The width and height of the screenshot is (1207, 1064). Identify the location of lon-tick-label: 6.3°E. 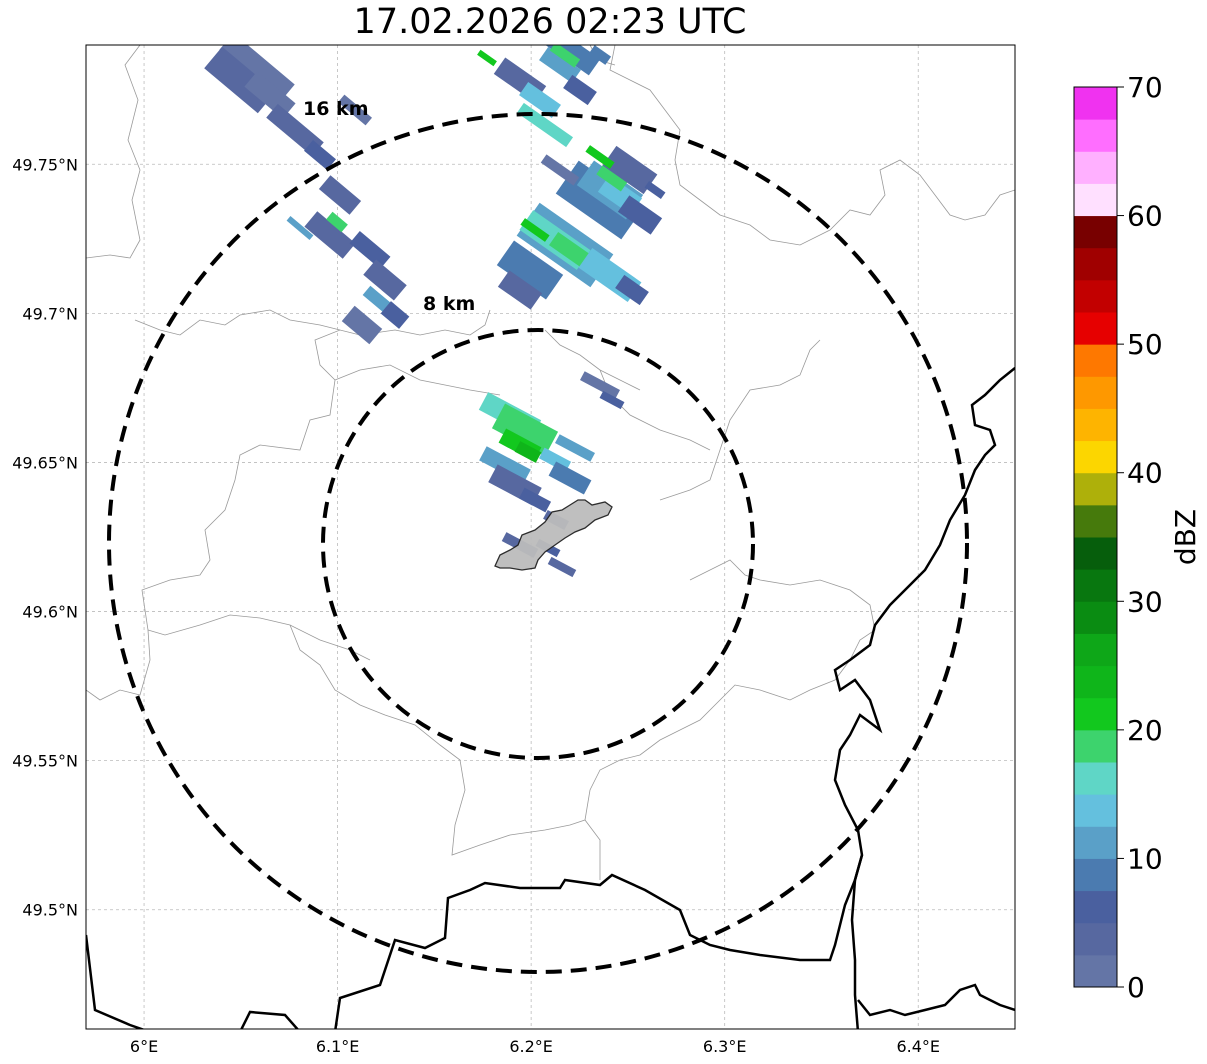
(725, 1046).